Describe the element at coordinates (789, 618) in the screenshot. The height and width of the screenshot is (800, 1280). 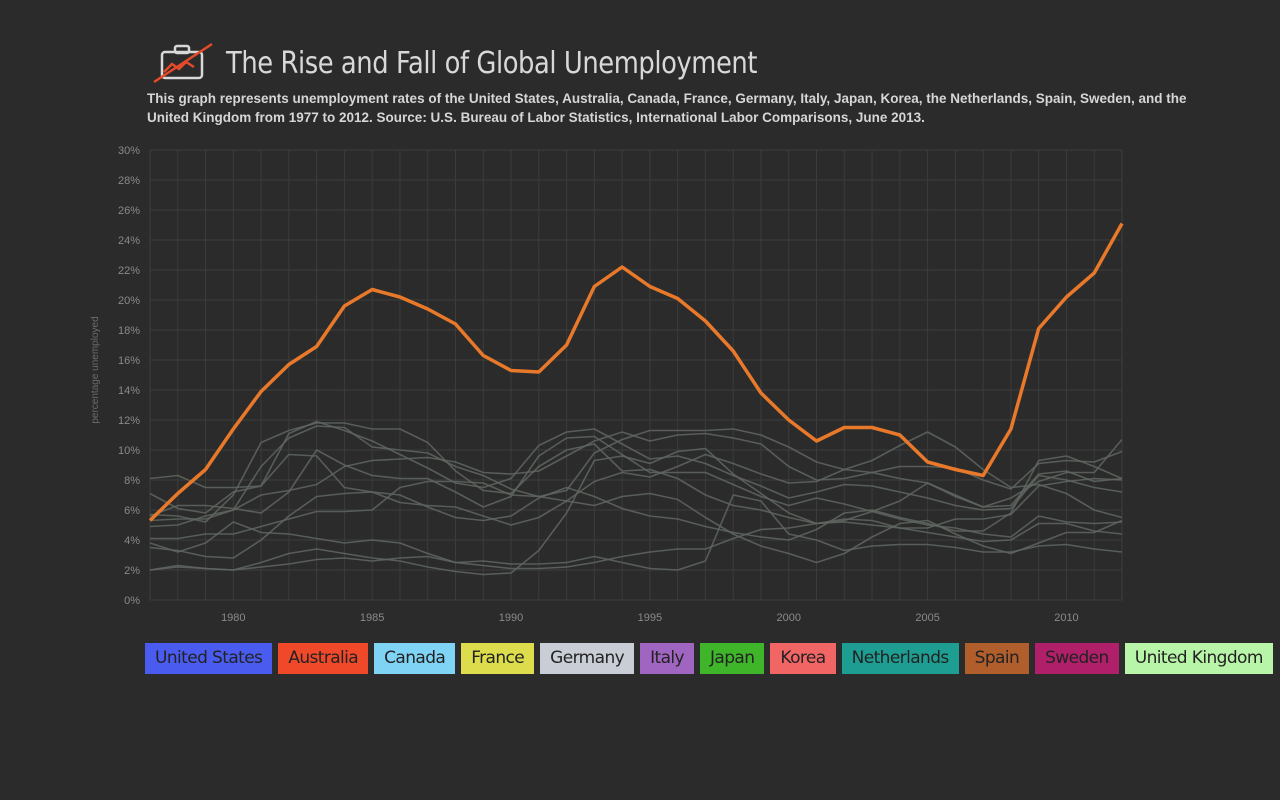
I see `x-tick-label: 2000` at that location.